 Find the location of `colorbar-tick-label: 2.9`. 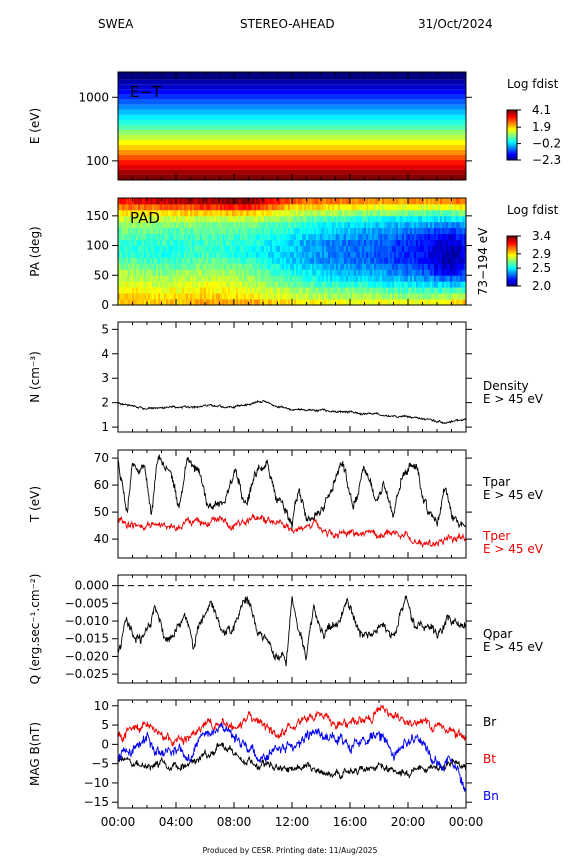

colorbar-tick-label: 2.9 is located at coordinates (541, 254).